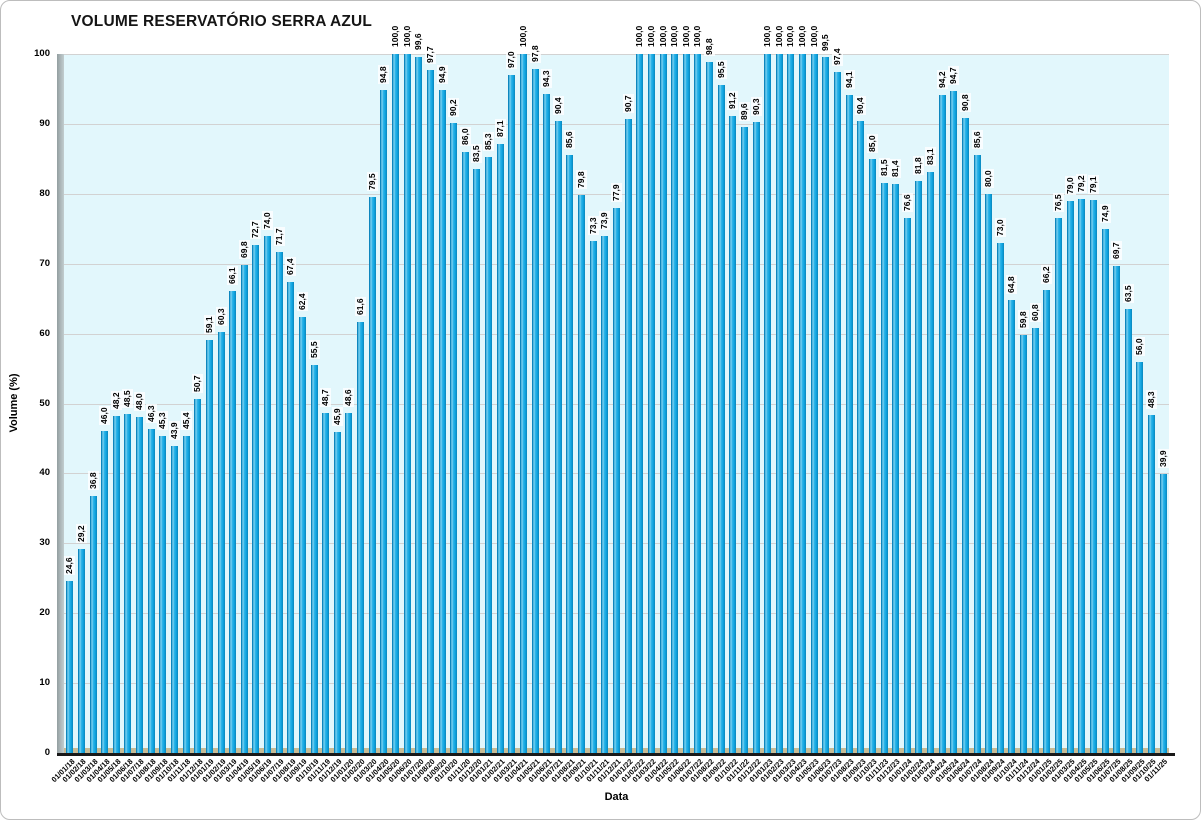 This screenshot has height=821, width=1202. What do you see at coordinates (477, 154) in the screenshot?
I see `bar-value-label: 83,5` at bounding box center [477, 154].